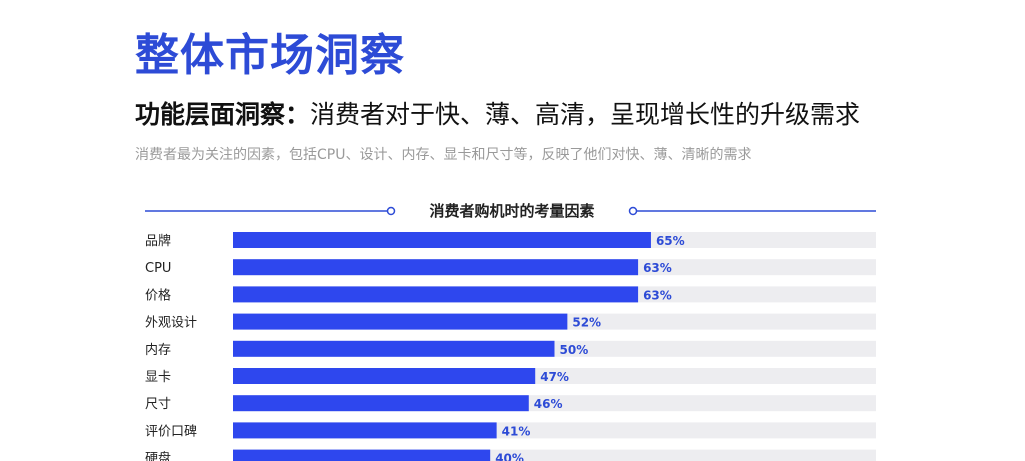 The image size is (1025, 461). Describe the element at coordinates (391, 211) in the screenshot. I see `chart-title-dot-left` at that location.